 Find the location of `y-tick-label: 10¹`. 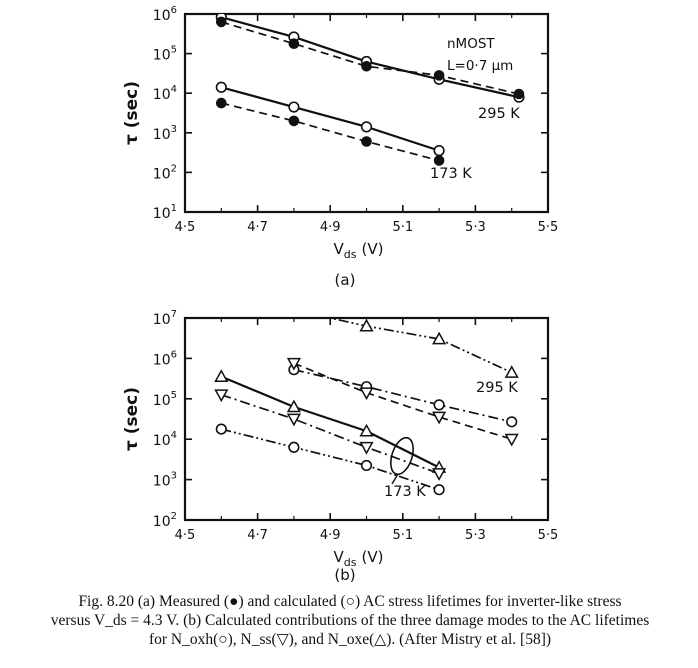

y-tick-label: 10¹ is located at coordinates (165, 212).